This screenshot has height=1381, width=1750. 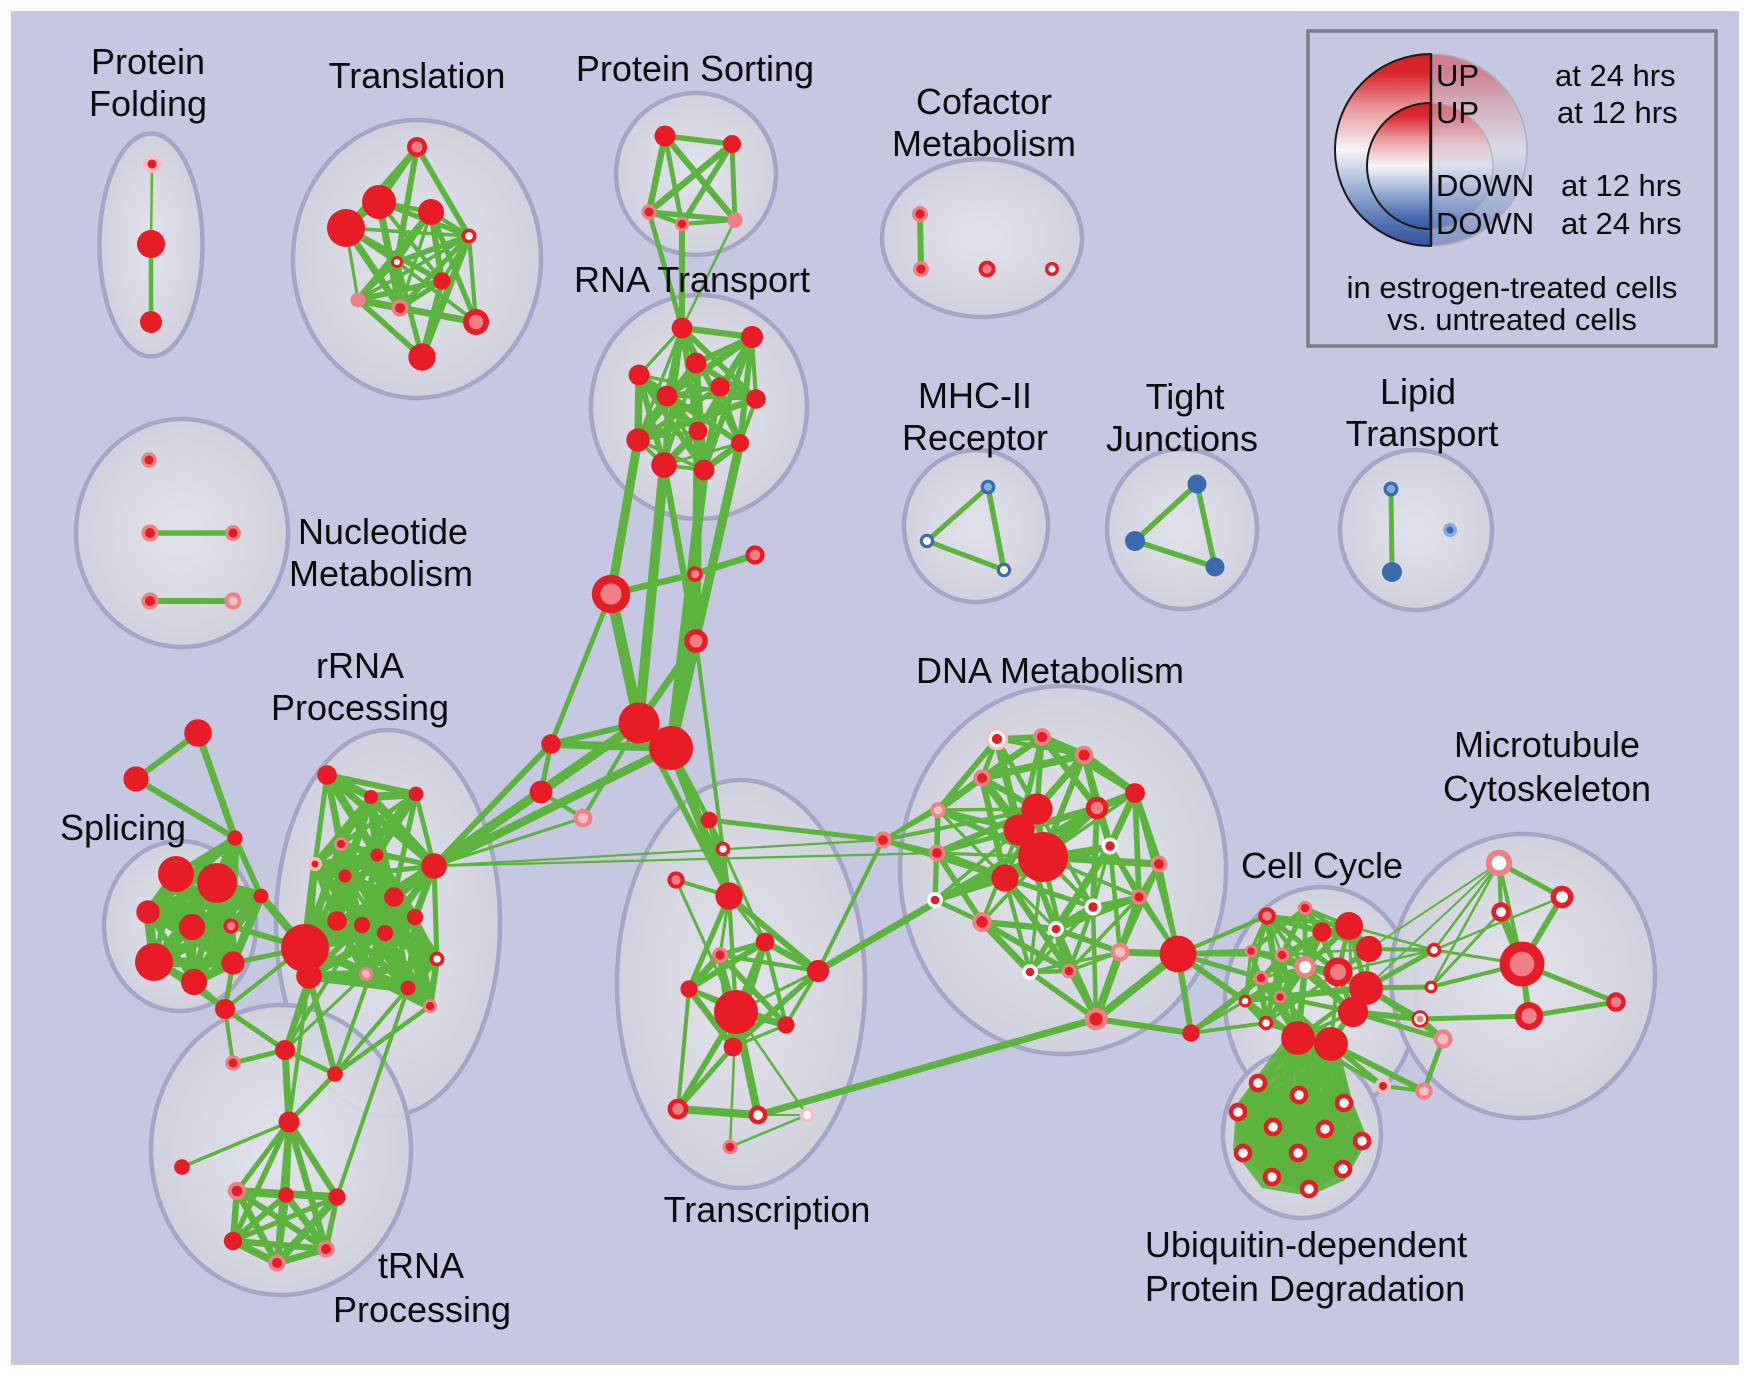 What do you see at coordinates (360, 665) in the screenshot?
I see `svg-text: rRNA` at bounding box center [360, 665].